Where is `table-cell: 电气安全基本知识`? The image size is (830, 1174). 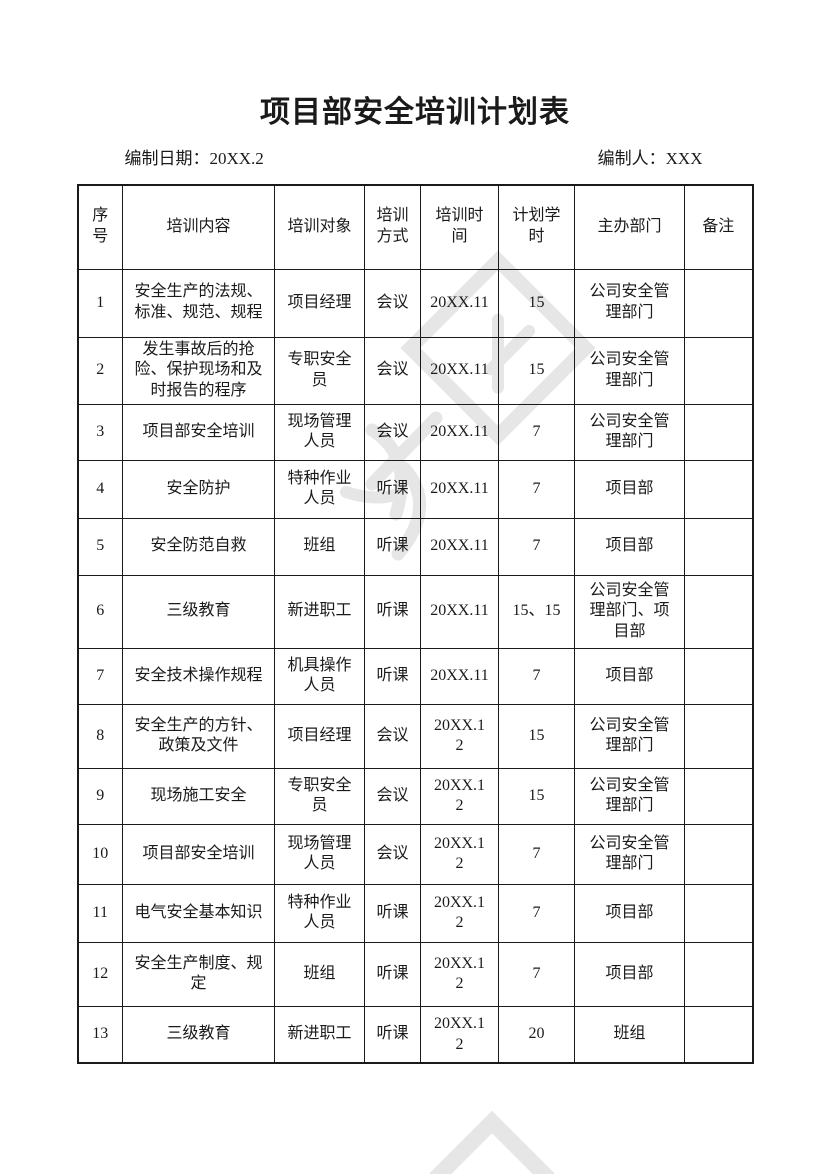 table-cell: 电气安全基本知识 is located at coordinates (198, 913).